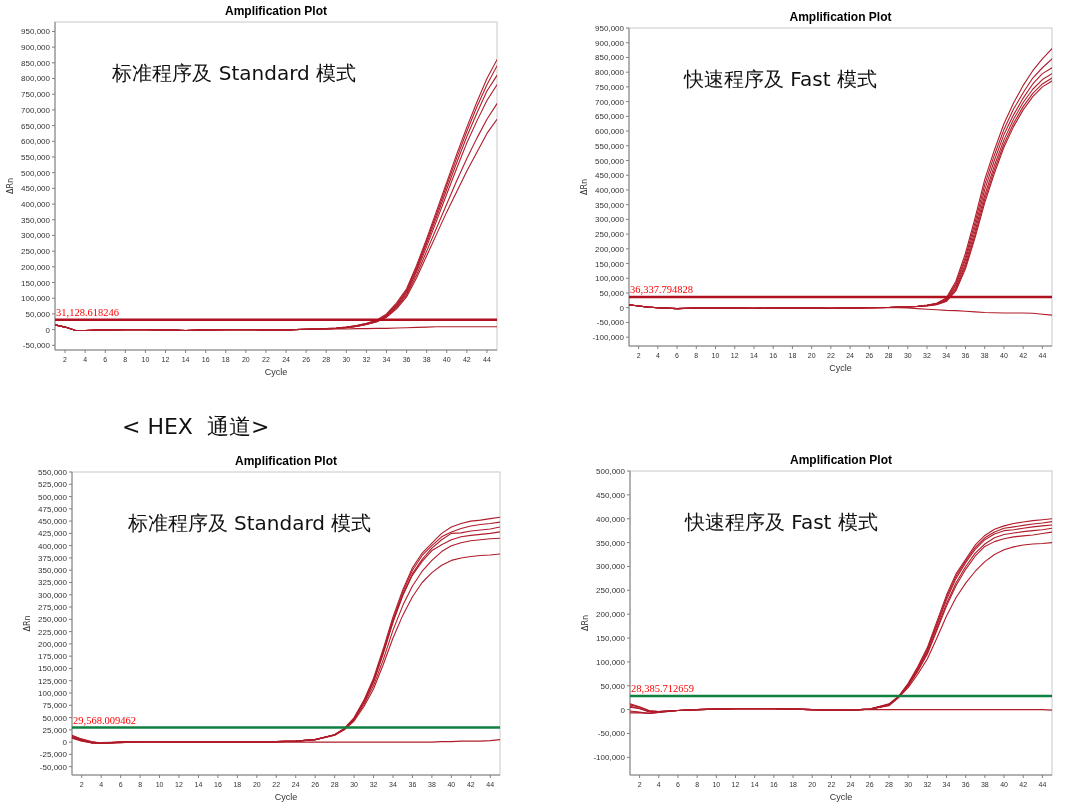 This screenshot has height=810, width=1065. I want to click on y-tick-label: 225,000, so click(53, 632).